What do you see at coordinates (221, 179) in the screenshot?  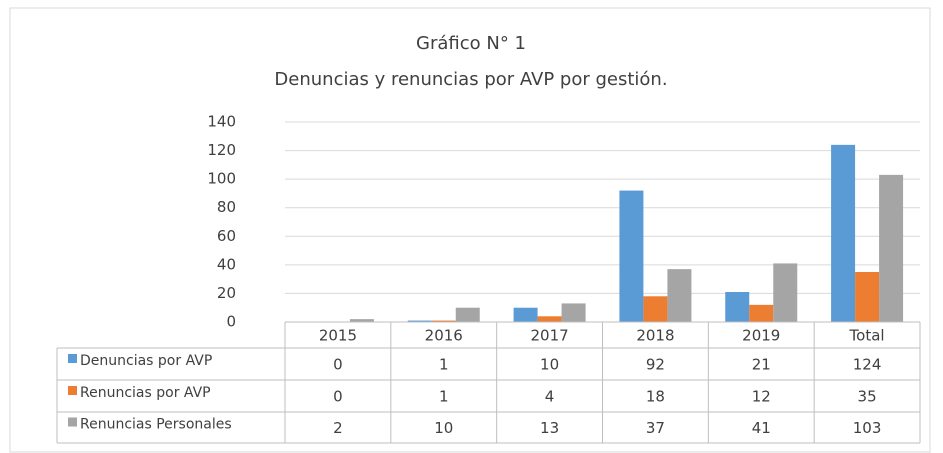 I see `y-tick-label: 100` at bounding box center [221, 179].